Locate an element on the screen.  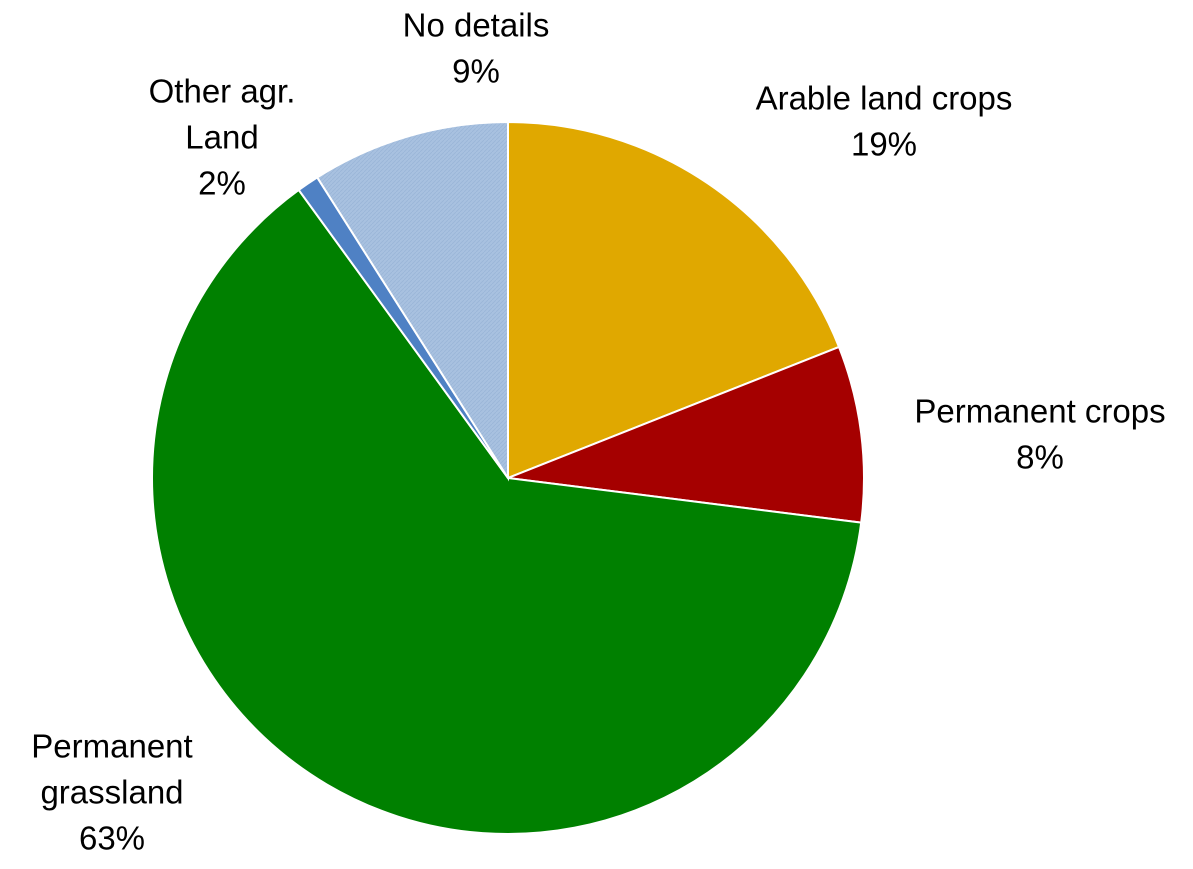
data-label-permanent-crops: Permanent crops 8% is located at coordinates (1039, 434).